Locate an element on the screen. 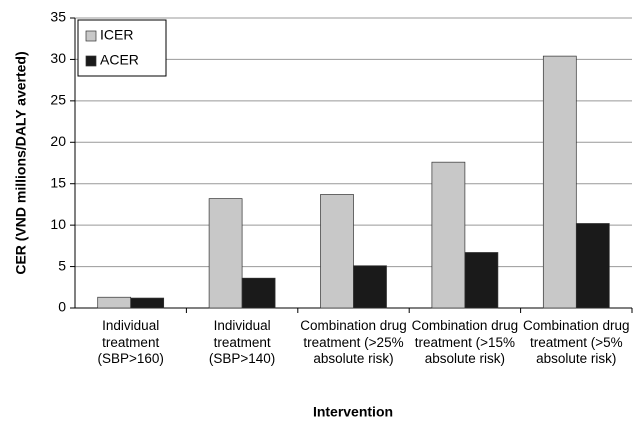 The image size is (639, 429). legend-label: ACER is located at coordinates (119, 60).